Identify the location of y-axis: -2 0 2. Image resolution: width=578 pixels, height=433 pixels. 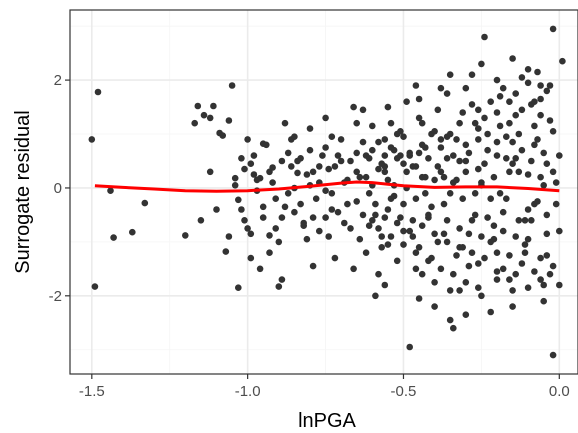
(59, 188).